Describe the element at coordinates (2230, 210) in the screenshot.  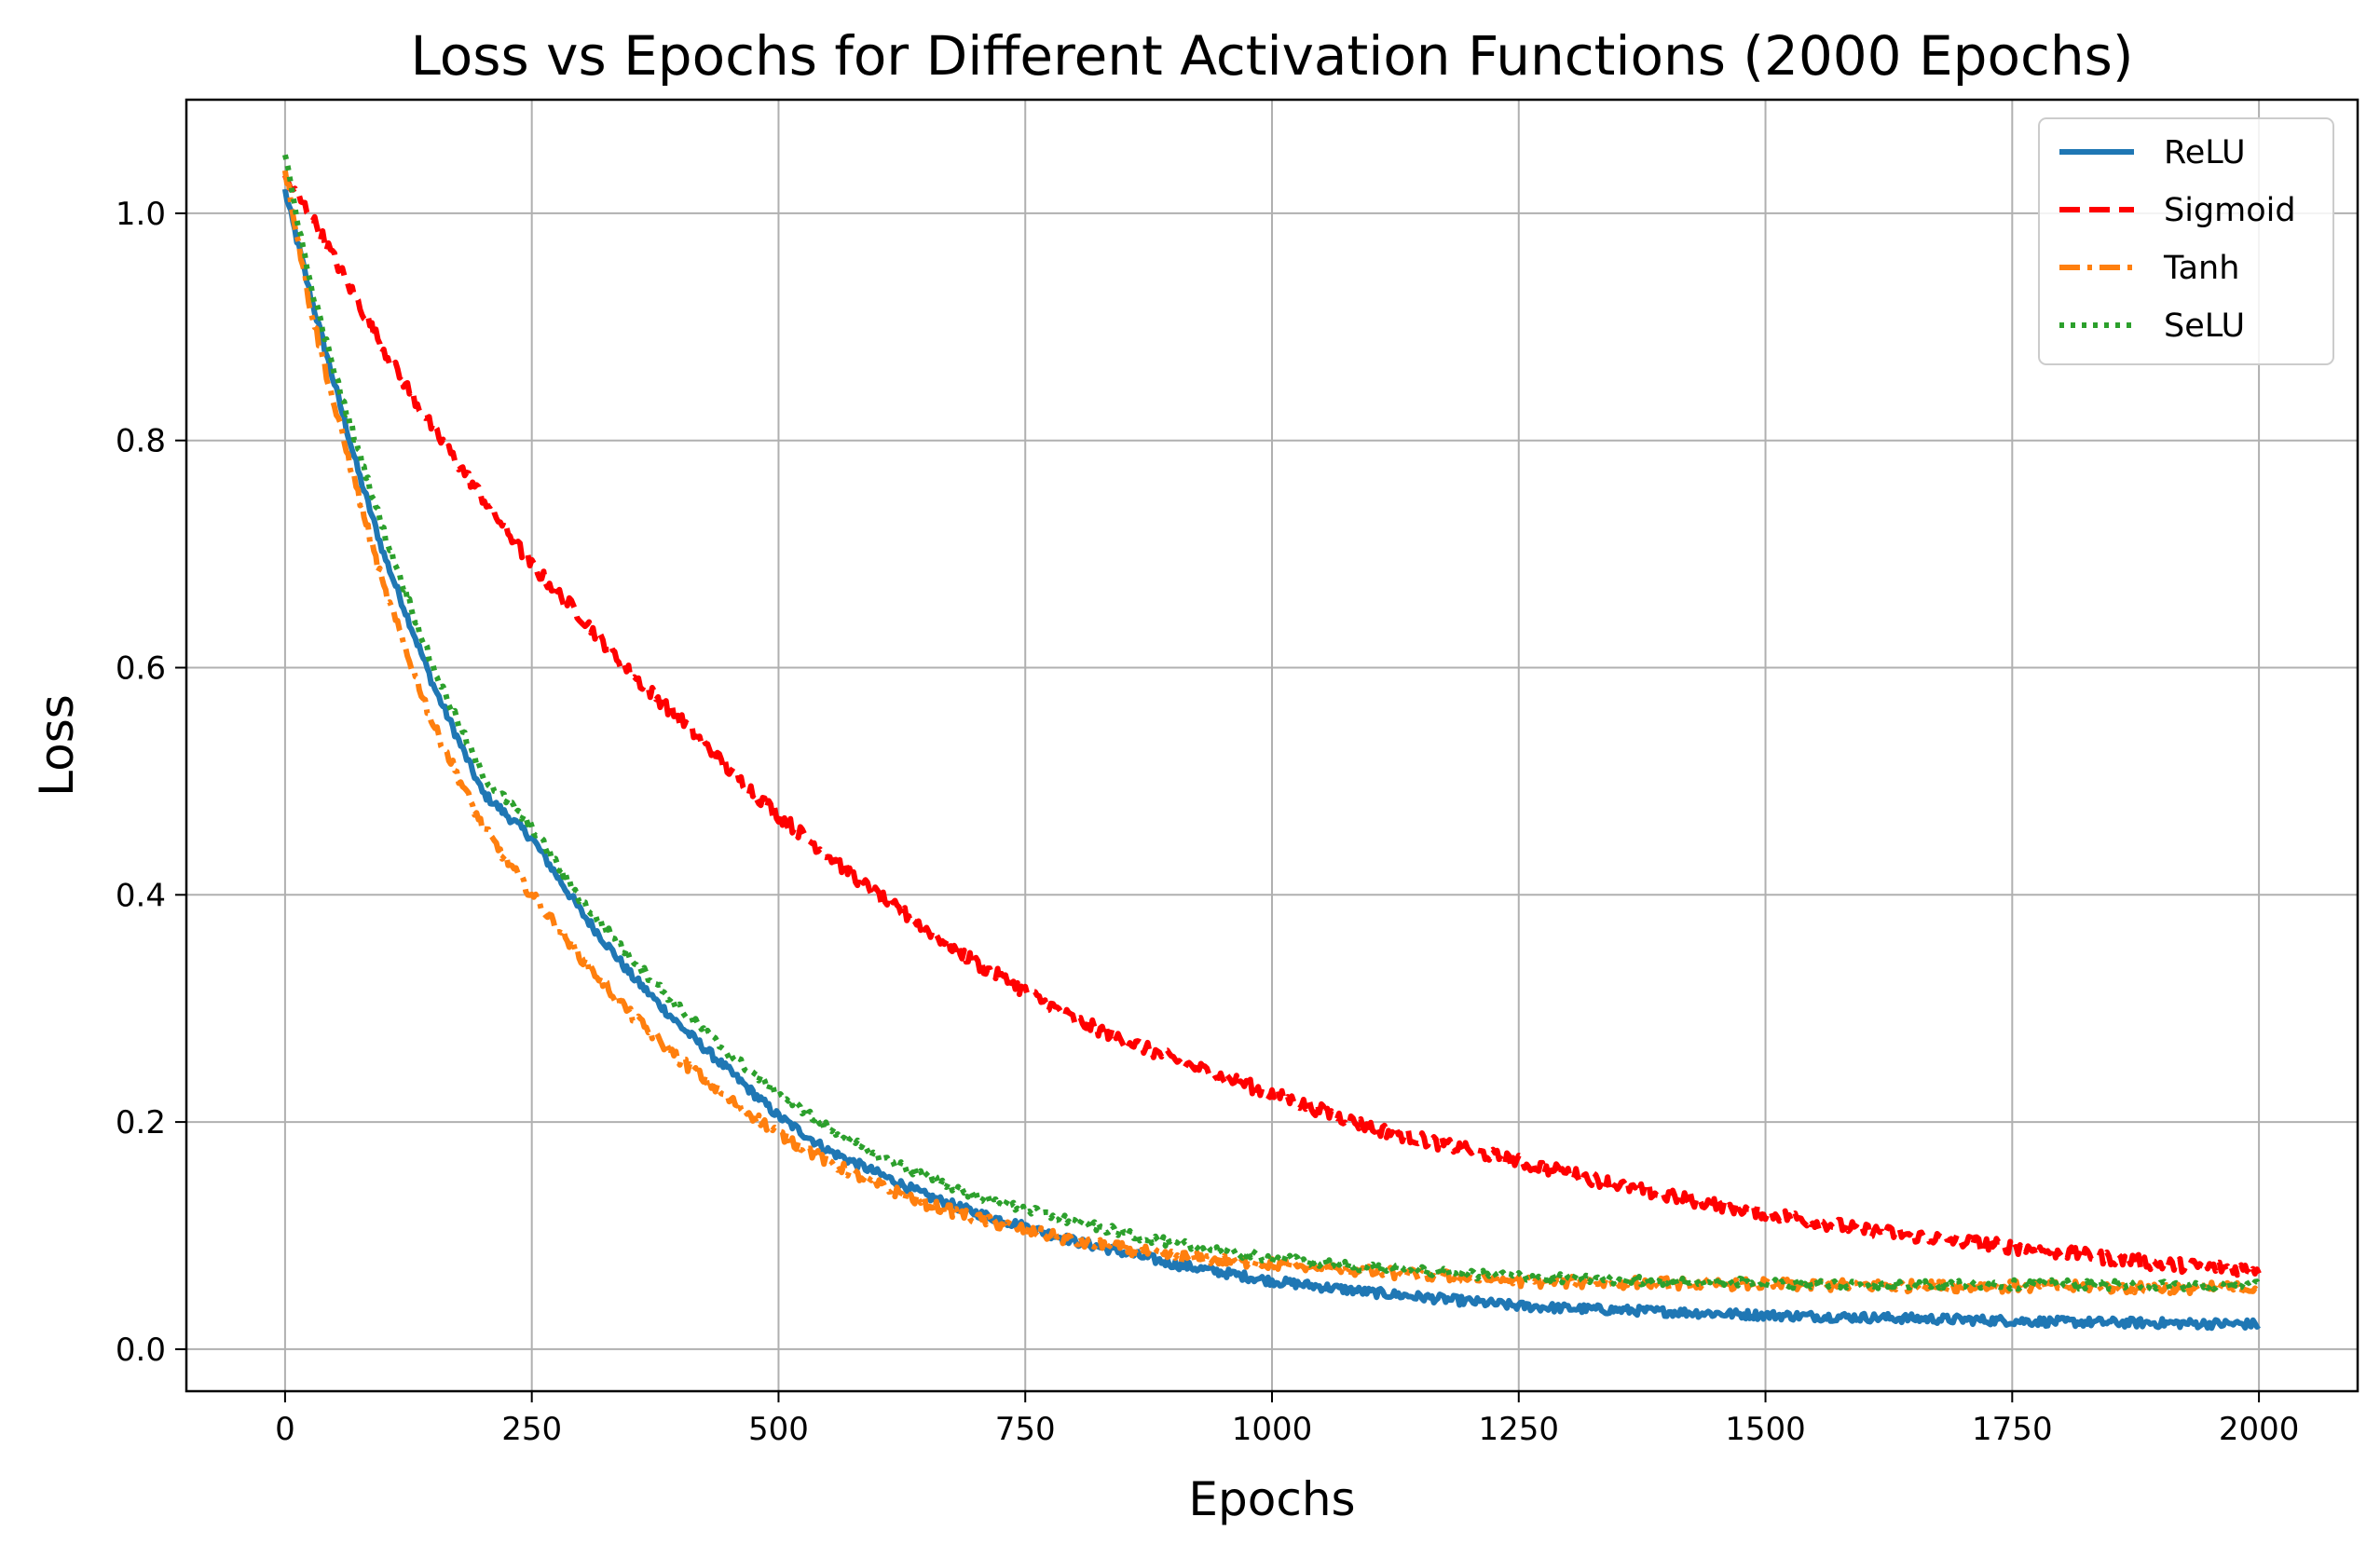
I see `legend-label-sigmoid: Sigmoid` at that location.